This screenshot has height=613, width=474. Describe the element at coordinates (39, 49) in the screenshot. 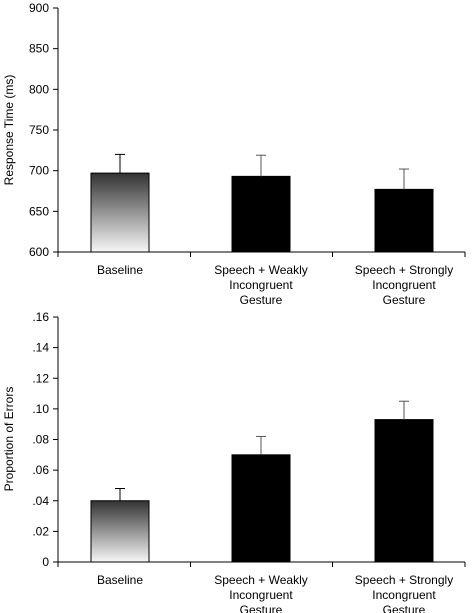

I see `y-tick-label: 850` at that location.